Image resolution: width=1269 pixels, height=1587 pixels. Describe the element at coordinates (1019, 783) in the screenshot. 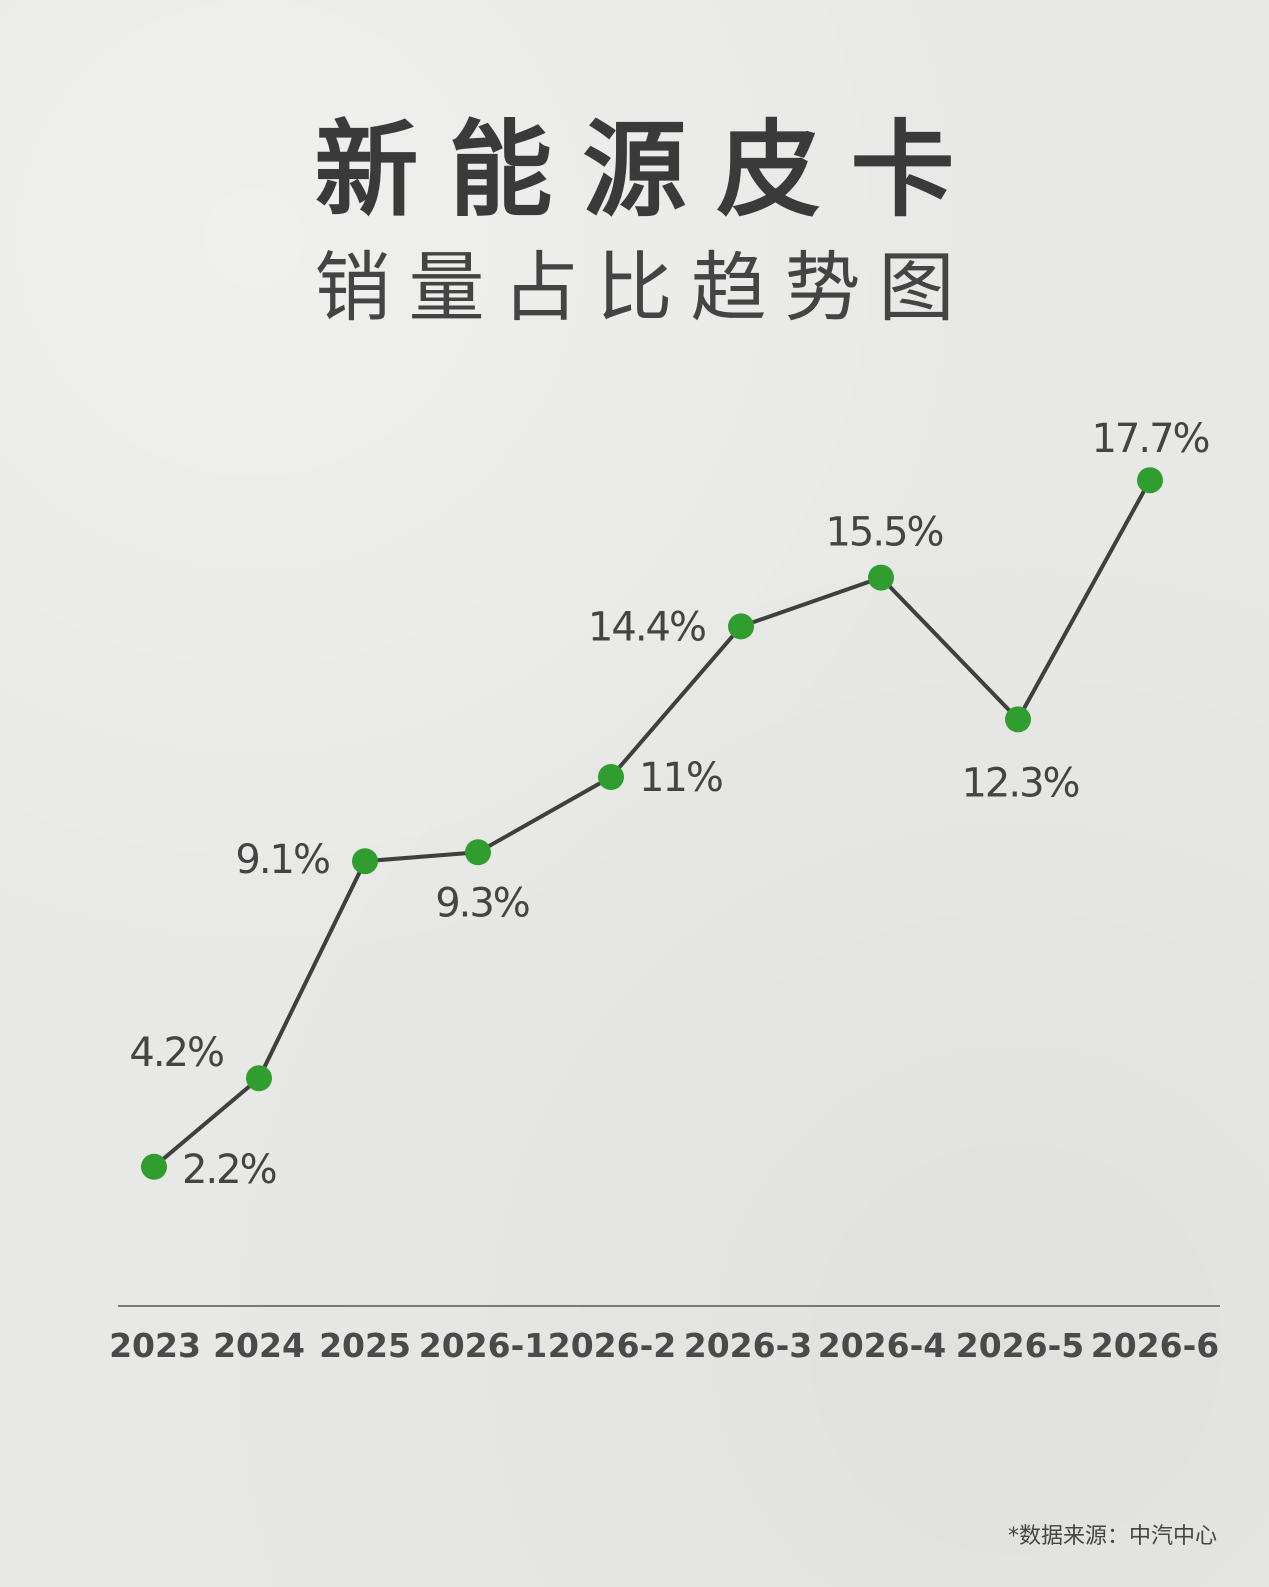

I see `data-label-2026-5: 12.3%` at that location.